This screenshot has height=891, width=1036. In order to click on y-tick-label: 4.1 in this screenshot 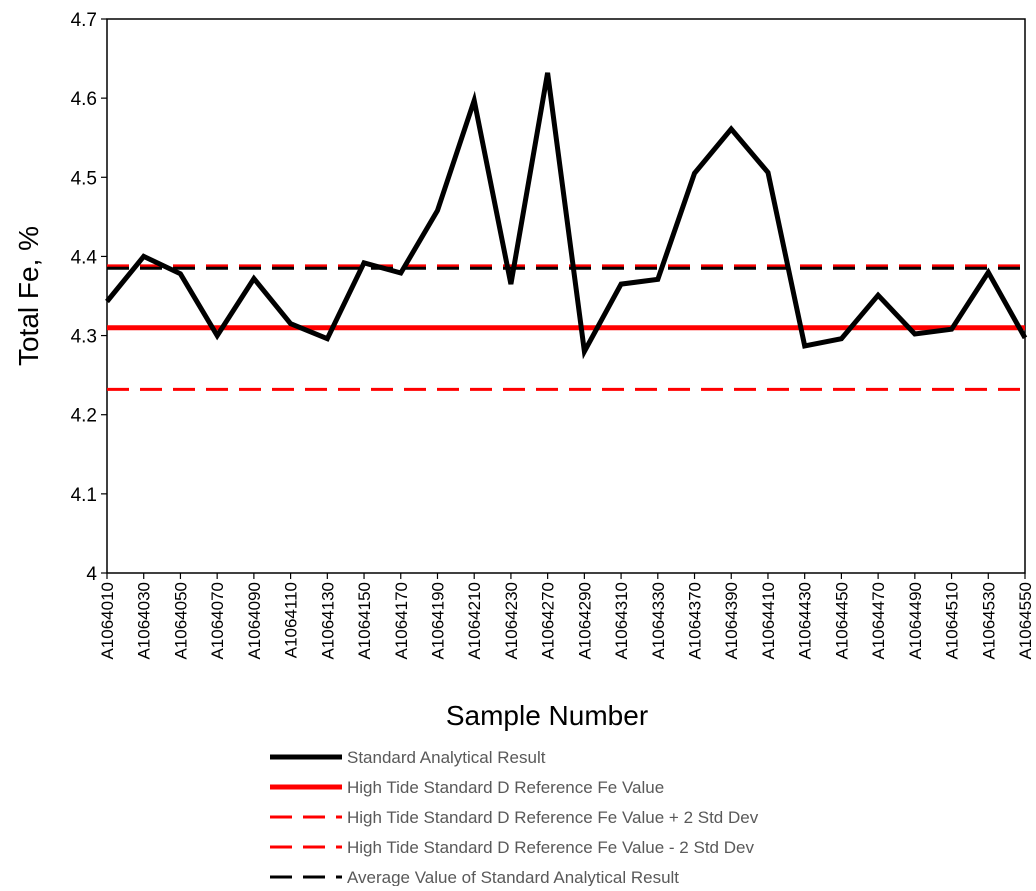, I will do `click(84, 495)`.